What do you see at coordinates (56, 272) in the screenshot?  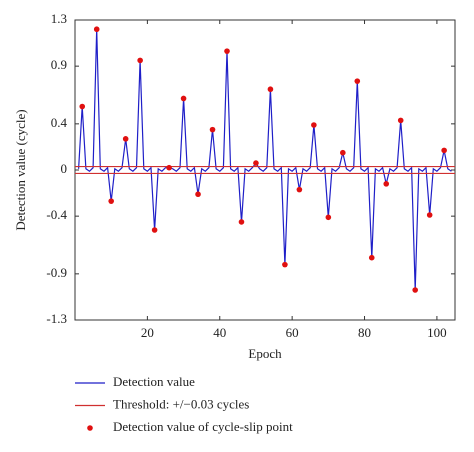 I see `y-tick-label: -0.9` at bounding box center [56, 272].